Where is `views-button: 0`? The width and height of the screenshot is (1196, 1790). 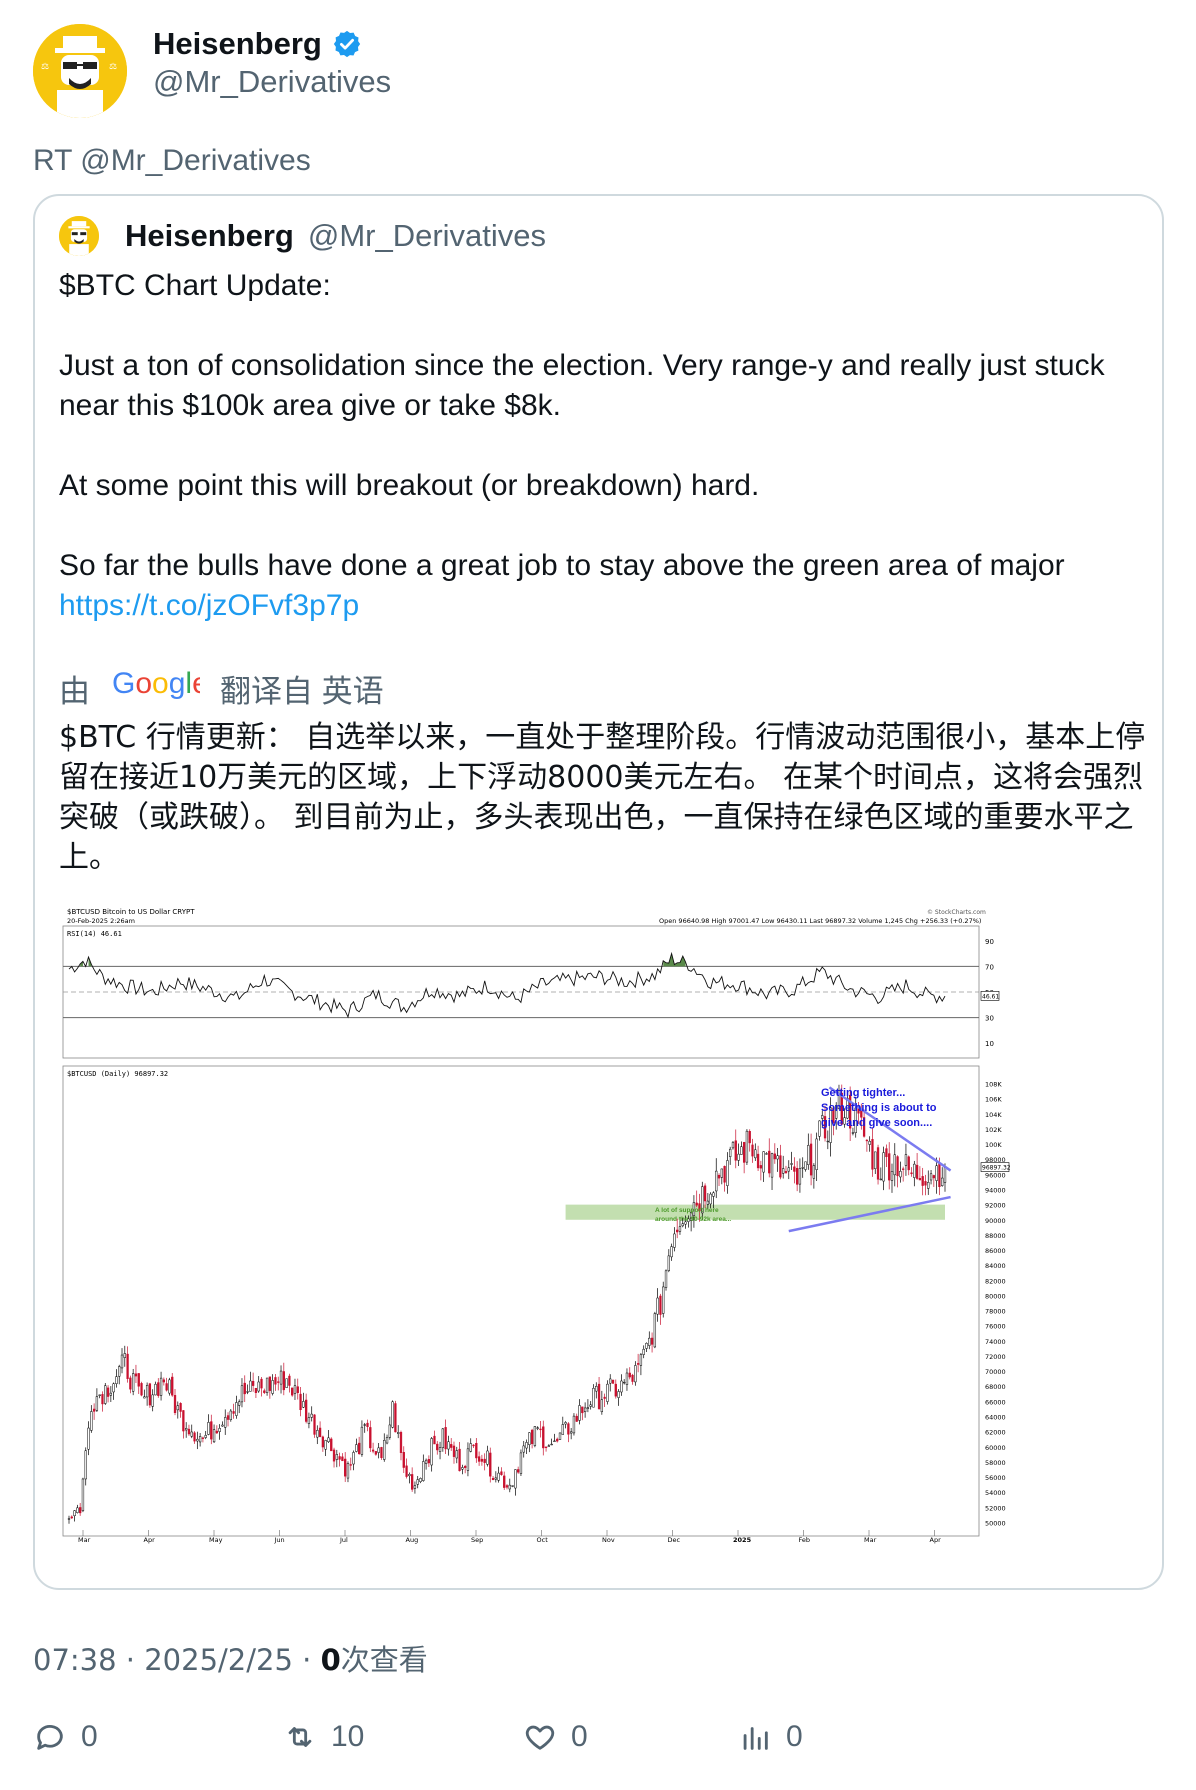
views-button: 0 is located at coordinates (770, 1737).